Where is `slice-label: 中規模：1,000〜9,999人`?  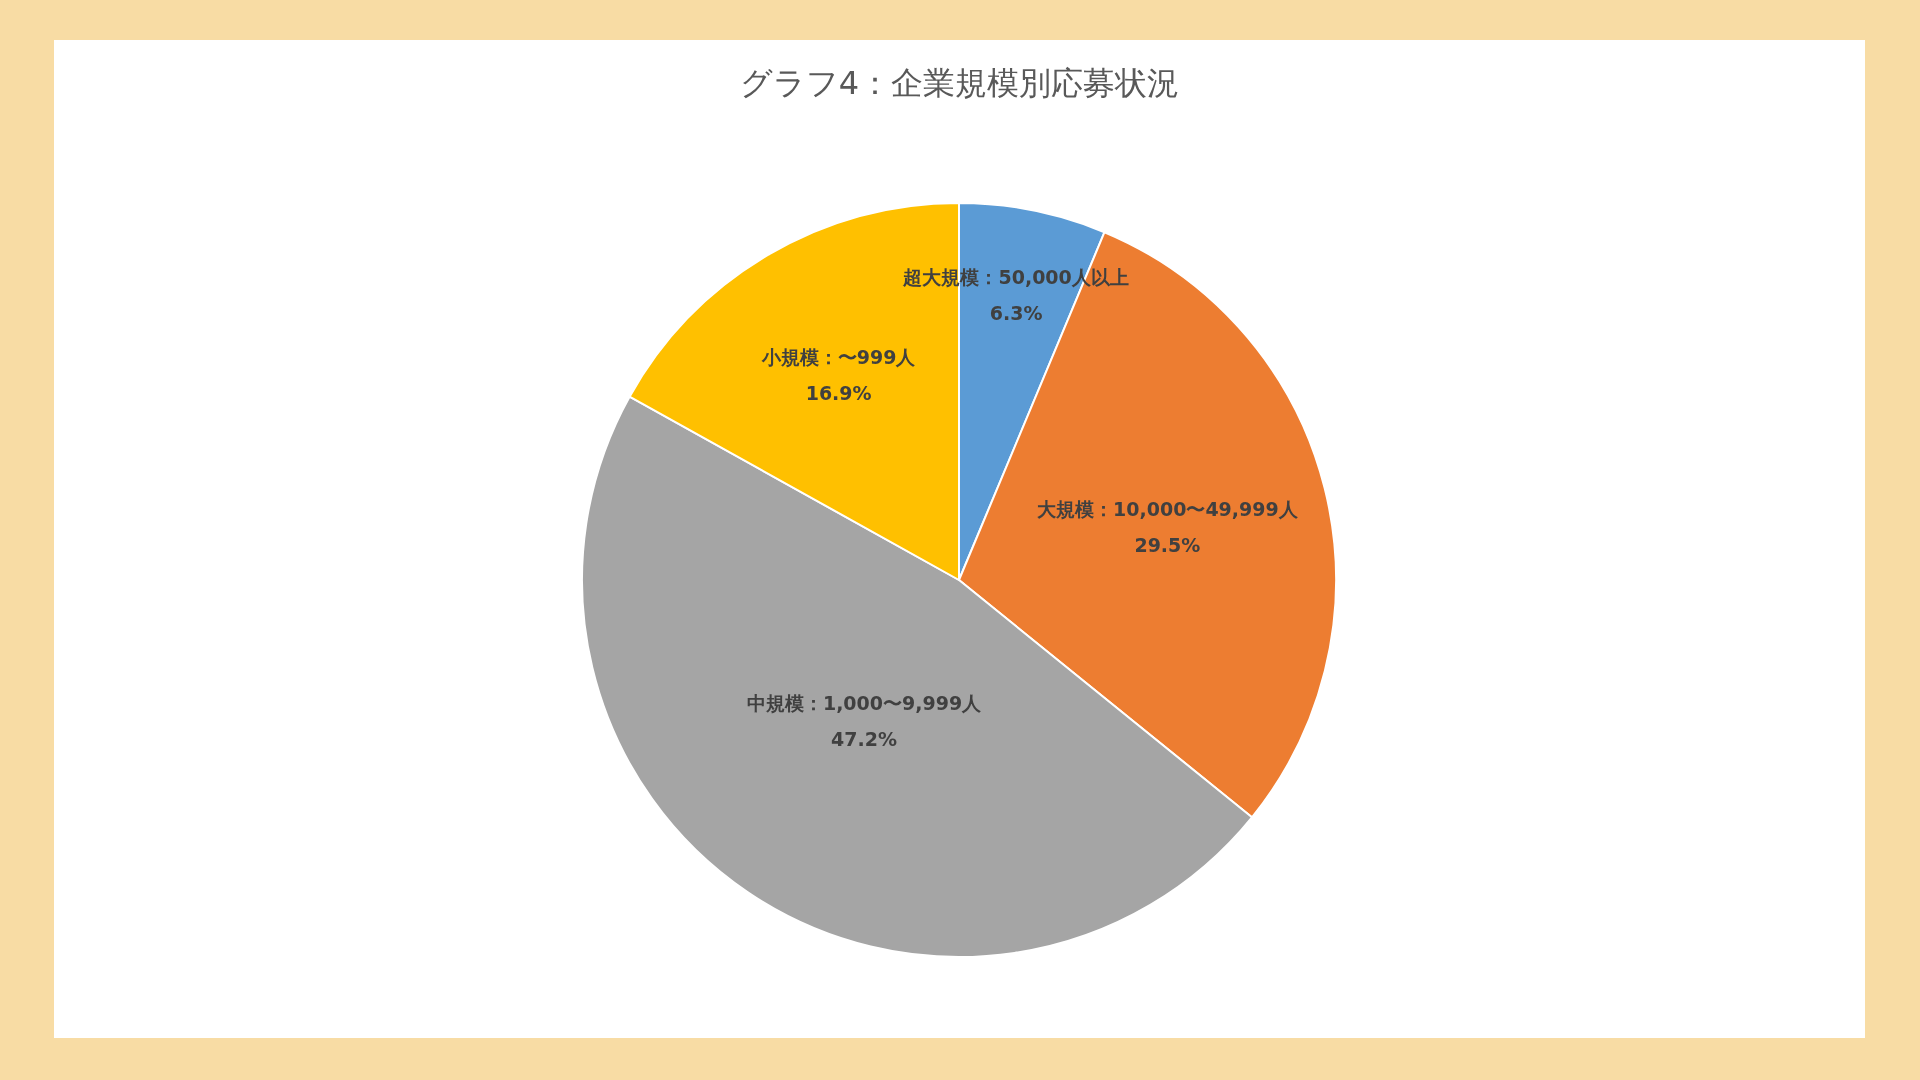 slice-label: 中規模：1,000〜9,999人 is located at coordinates (864, 702).